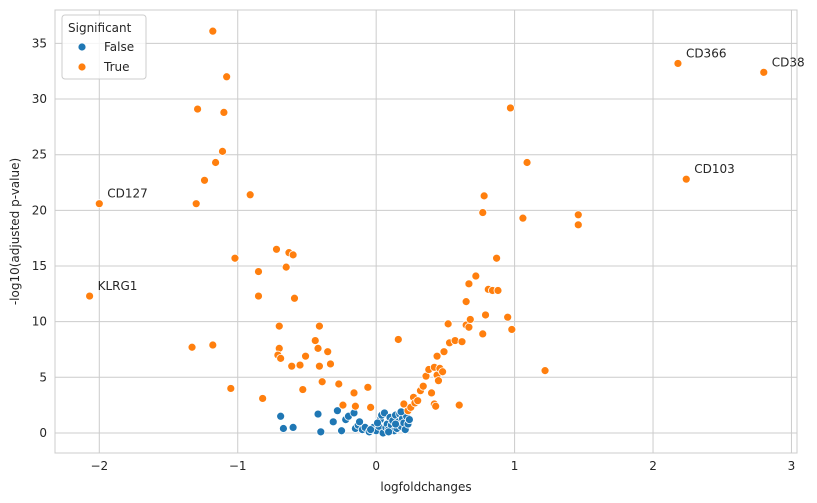 Image resolution: width=817 pixels, height=503 pixels. I want to click on legend-marker-true, so click(82, 67).